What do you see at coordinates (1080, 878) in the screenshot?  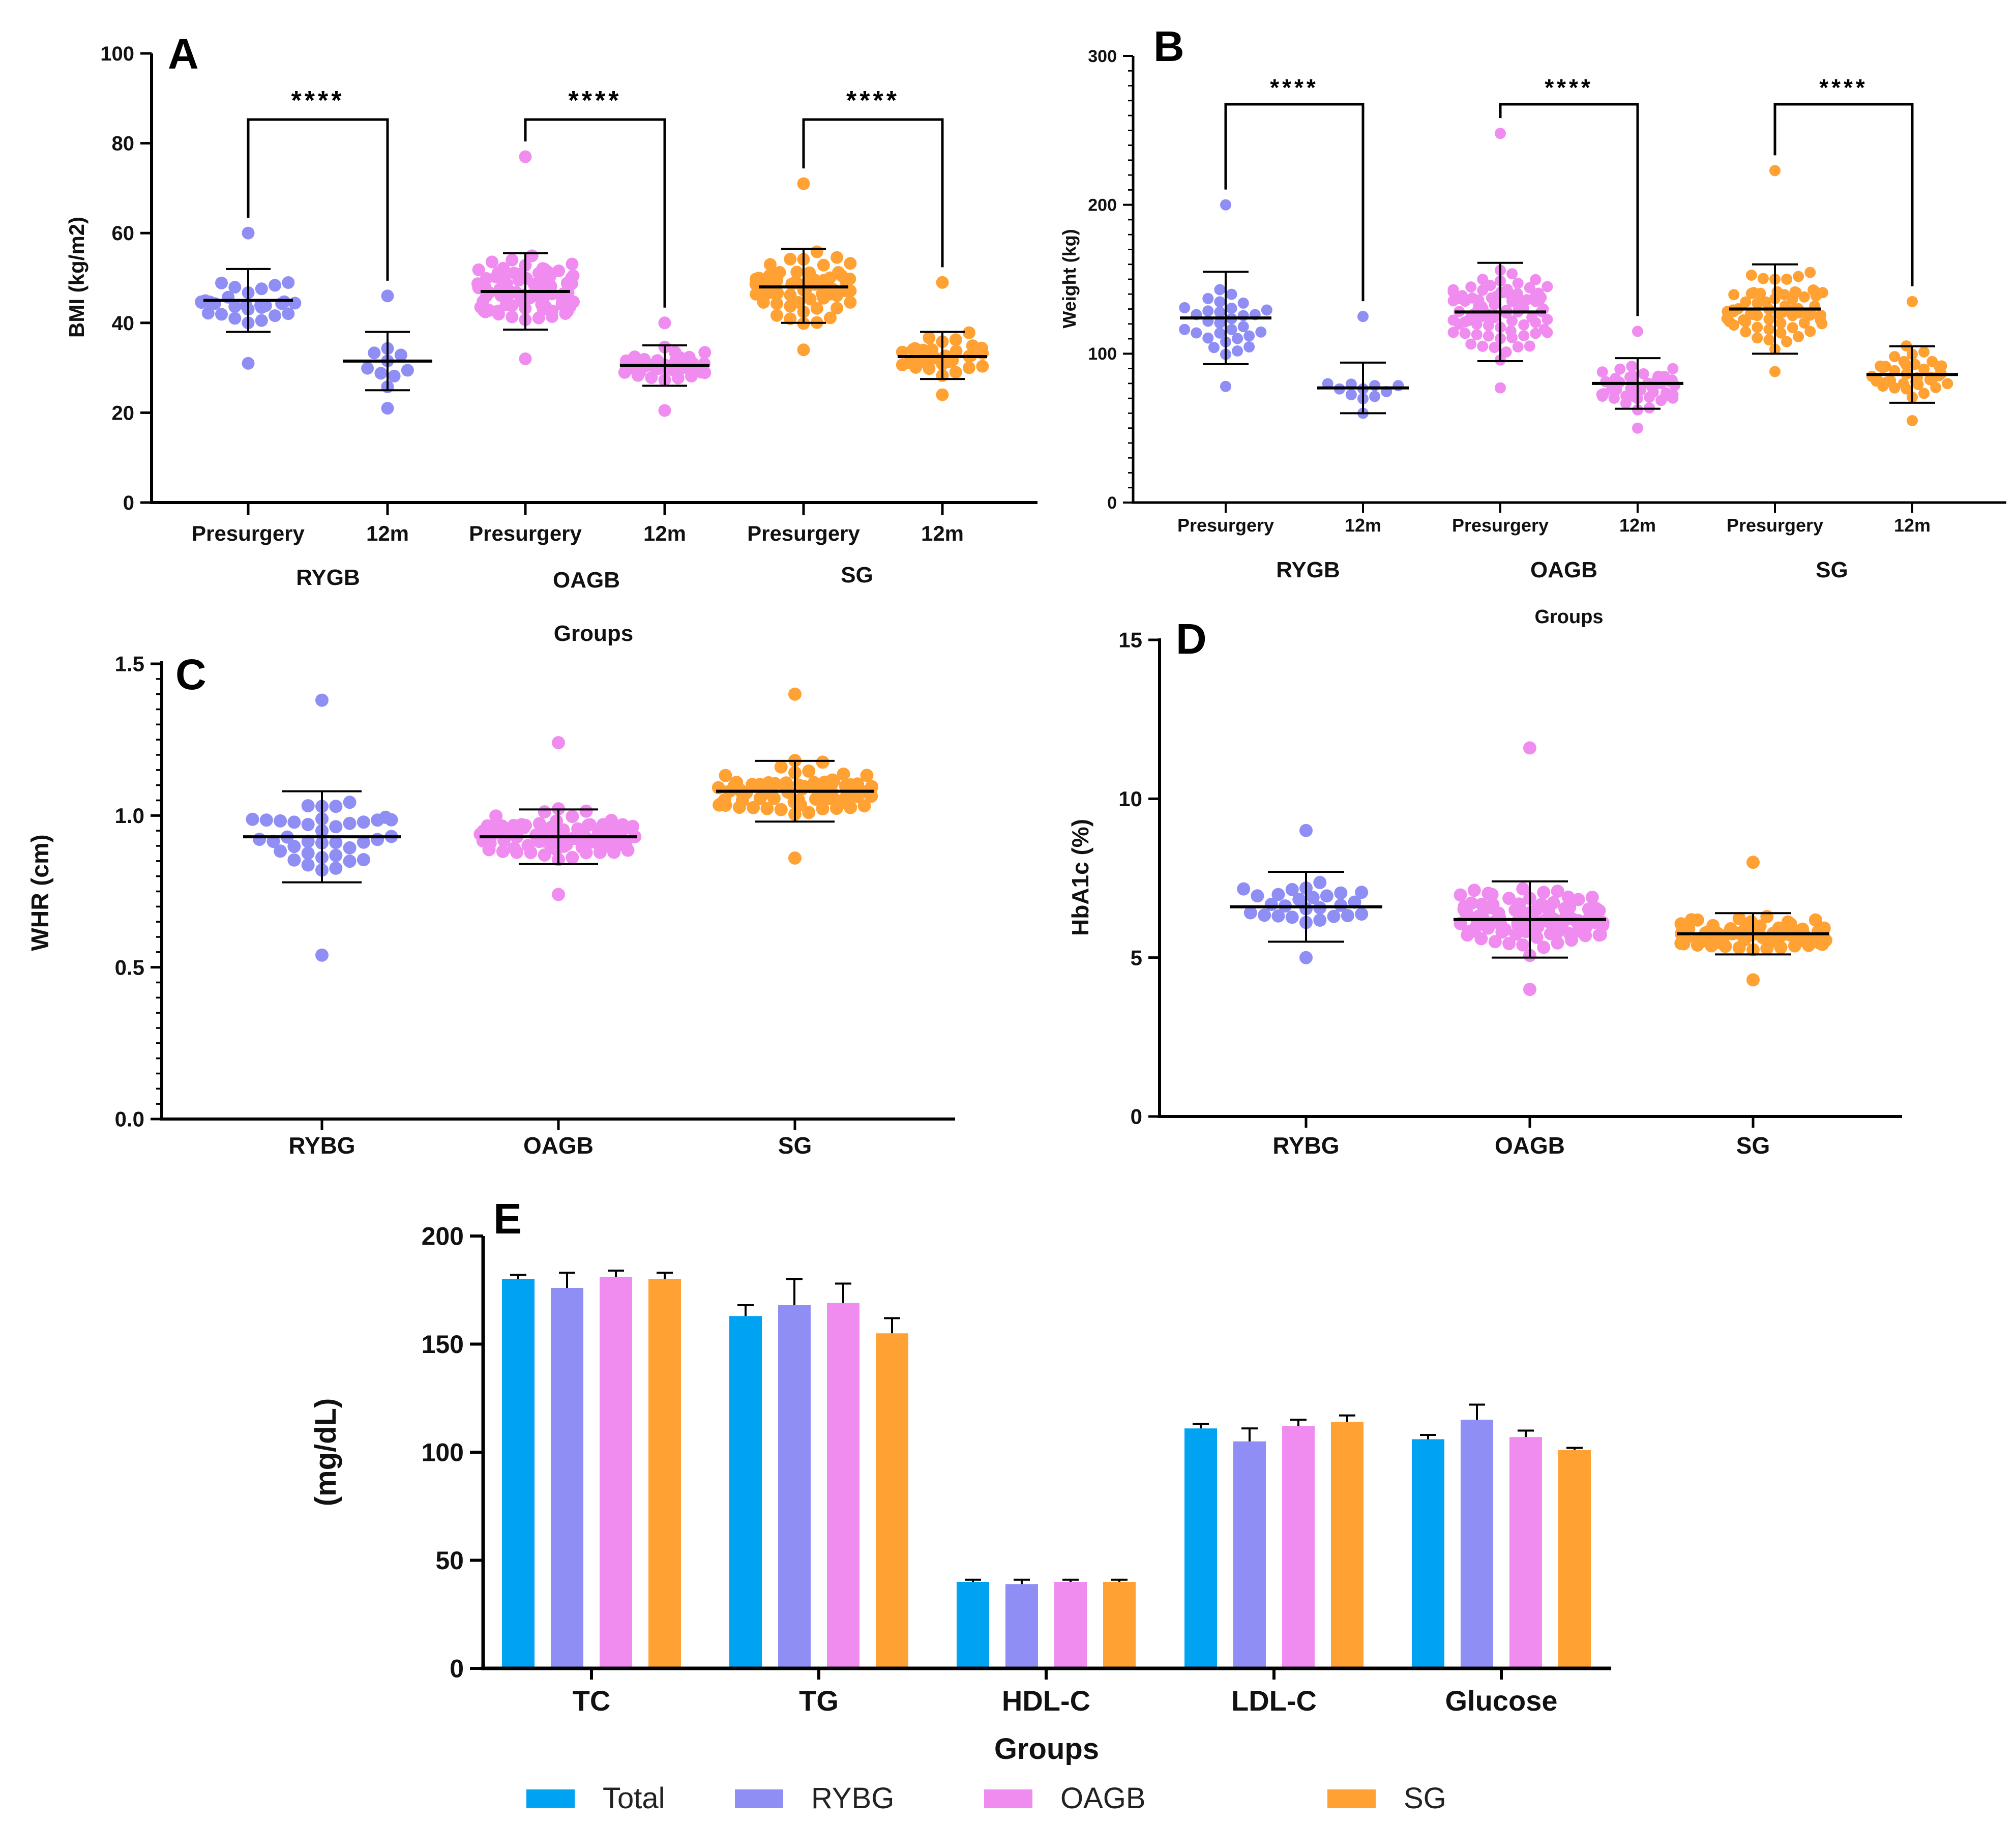 I see `panel-d-y-axis-title: HbA1c (%)` at bounding box center [1080, 878].